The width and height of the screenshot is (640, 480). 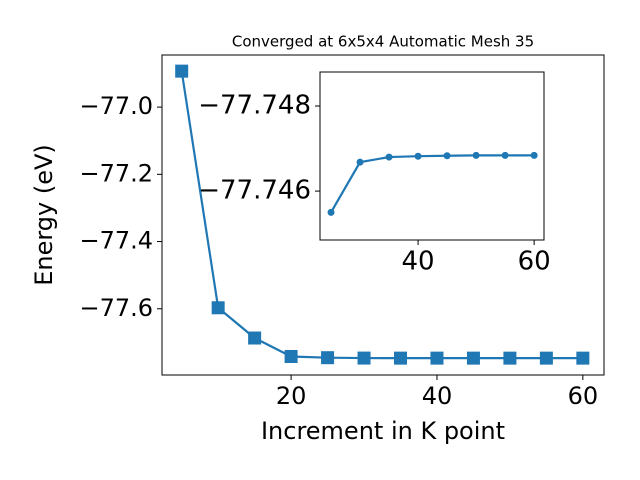 I want to click on chart-title: Converged at 6x5x4 Automatic Mesh 35, so click(x=383, y=42).